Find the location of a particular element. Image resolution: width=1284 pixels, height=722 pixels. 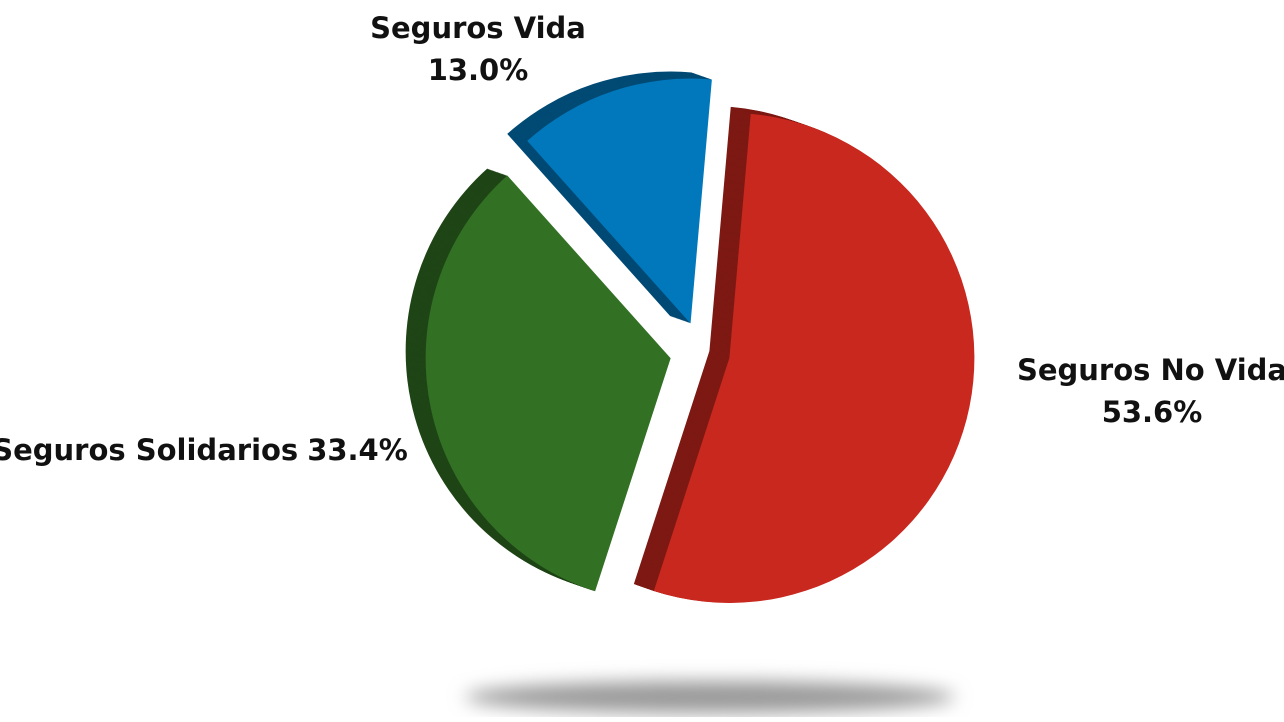

slice-label: Seguros Solidarios 33.4% is located at coordinates (204, 450).